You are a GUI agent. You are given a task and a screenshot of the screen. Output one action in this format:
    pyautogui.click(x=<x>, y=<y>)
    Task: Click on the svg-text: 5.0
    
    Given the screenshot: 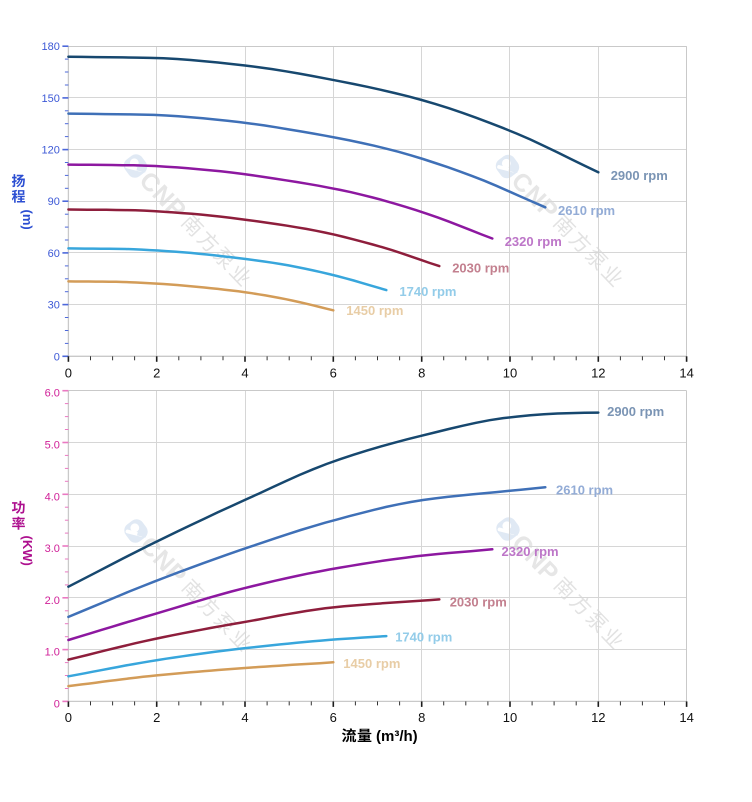 What is the action you would take?
    pyautogui.click(x=52, y=446)
    